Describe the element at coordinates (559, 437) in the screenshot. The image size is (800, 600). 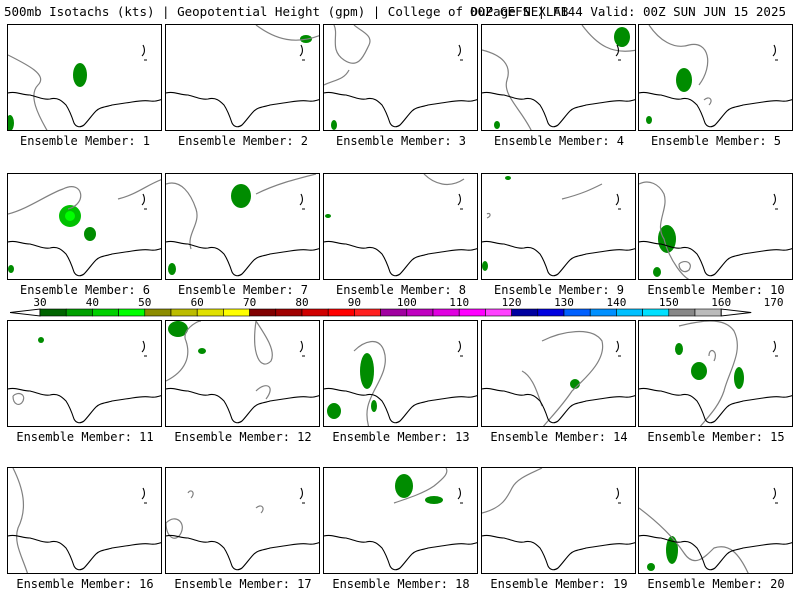
I see `ensemble-member-label: Ensemble Member: 14` at that location.